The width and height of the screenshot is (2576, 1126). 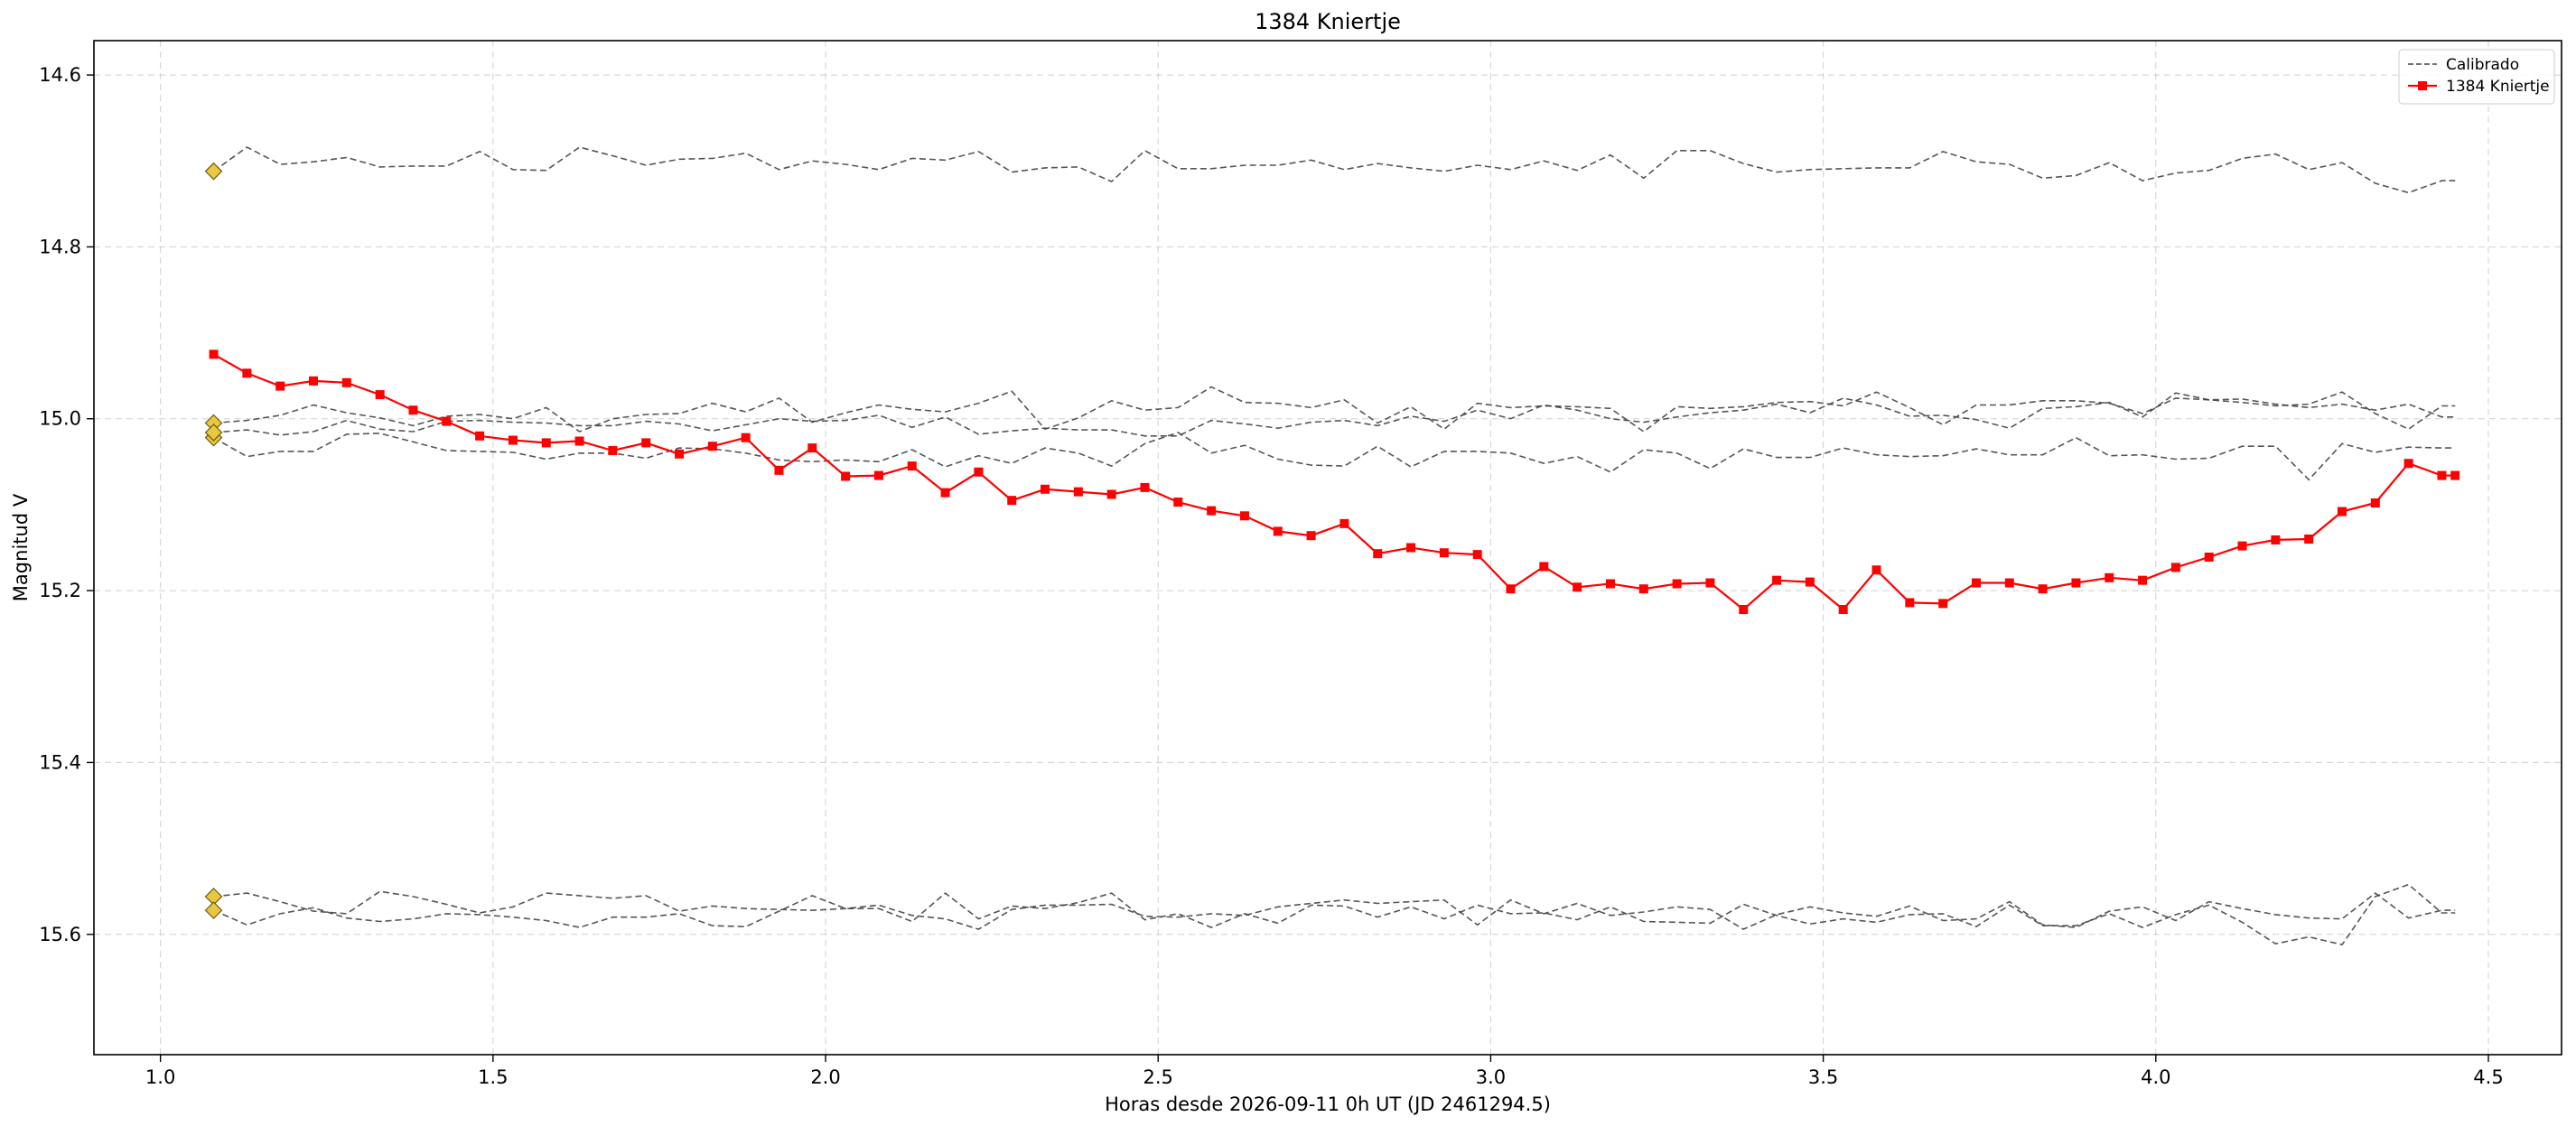 What do you see at coordinates (493, 1077) in the screenshot?
I see `x-tick-label: 1.5` at bounding box center [493, 1077].